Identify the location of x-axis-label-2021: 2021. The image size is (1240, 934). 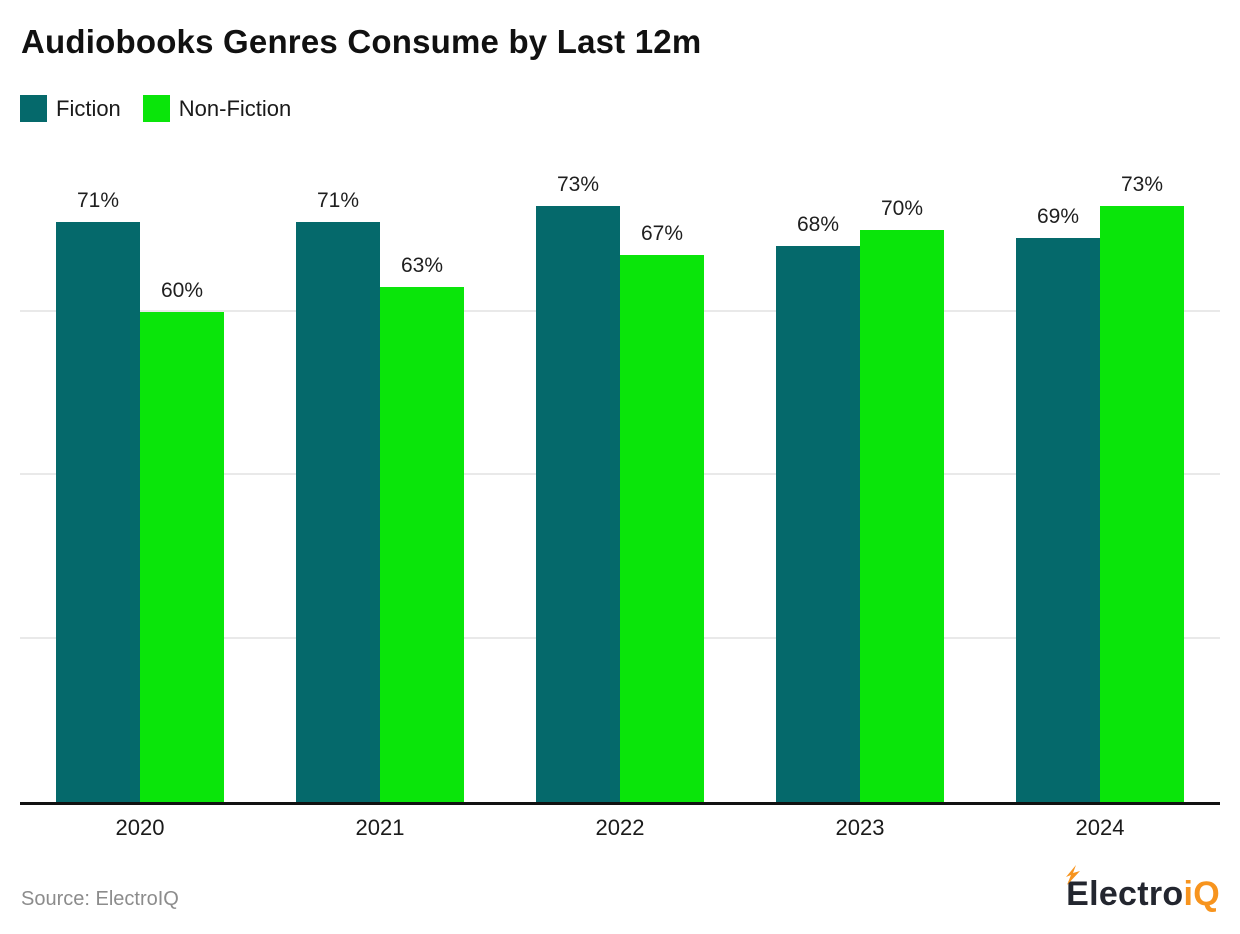
(380, 827).